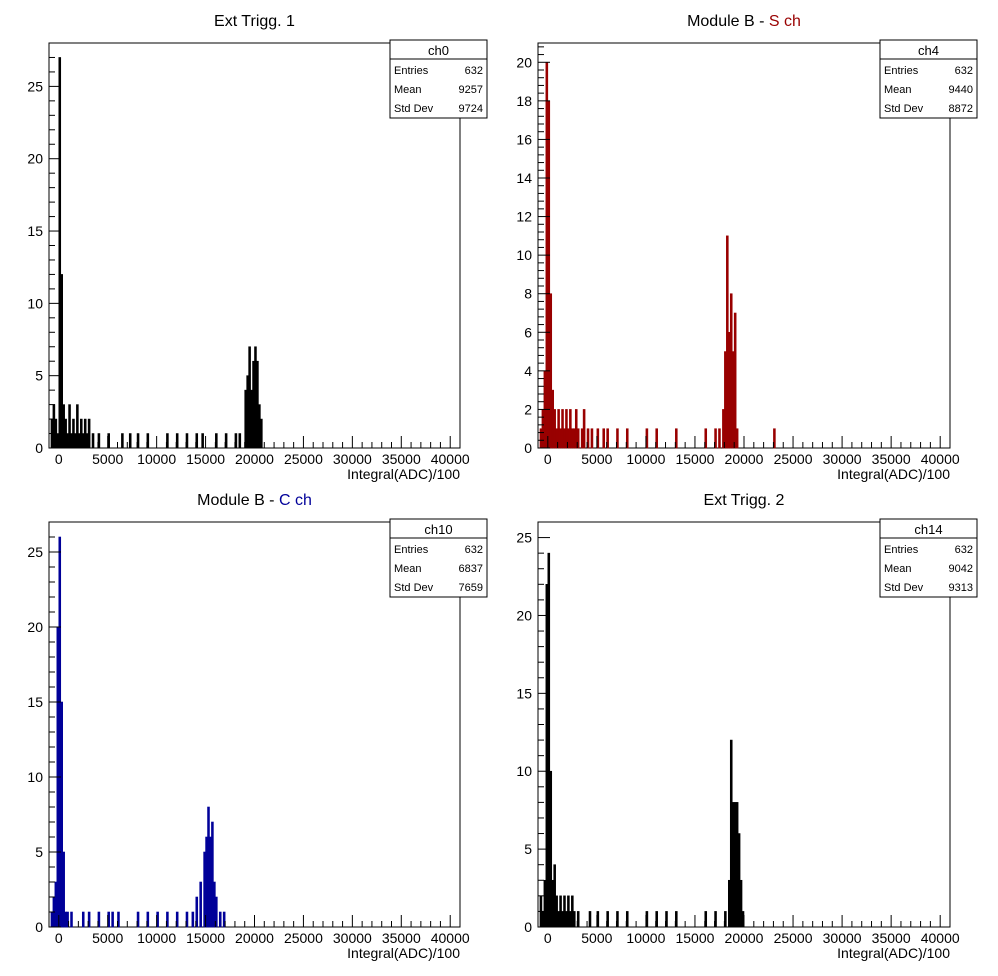  Describe the element at coordinates (528, 294) in the screenshot. I see `y-tick-label: 8` at that location.